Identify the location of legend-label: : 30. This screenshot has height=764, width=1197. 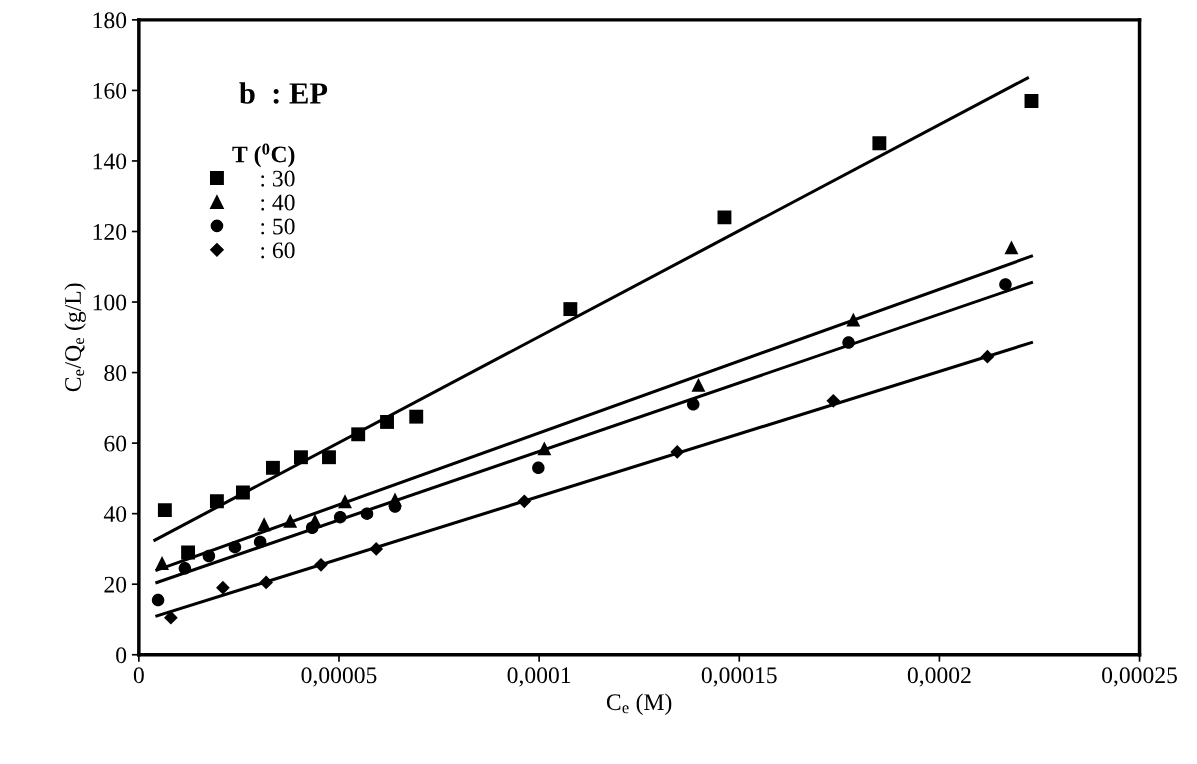
(278, 178).